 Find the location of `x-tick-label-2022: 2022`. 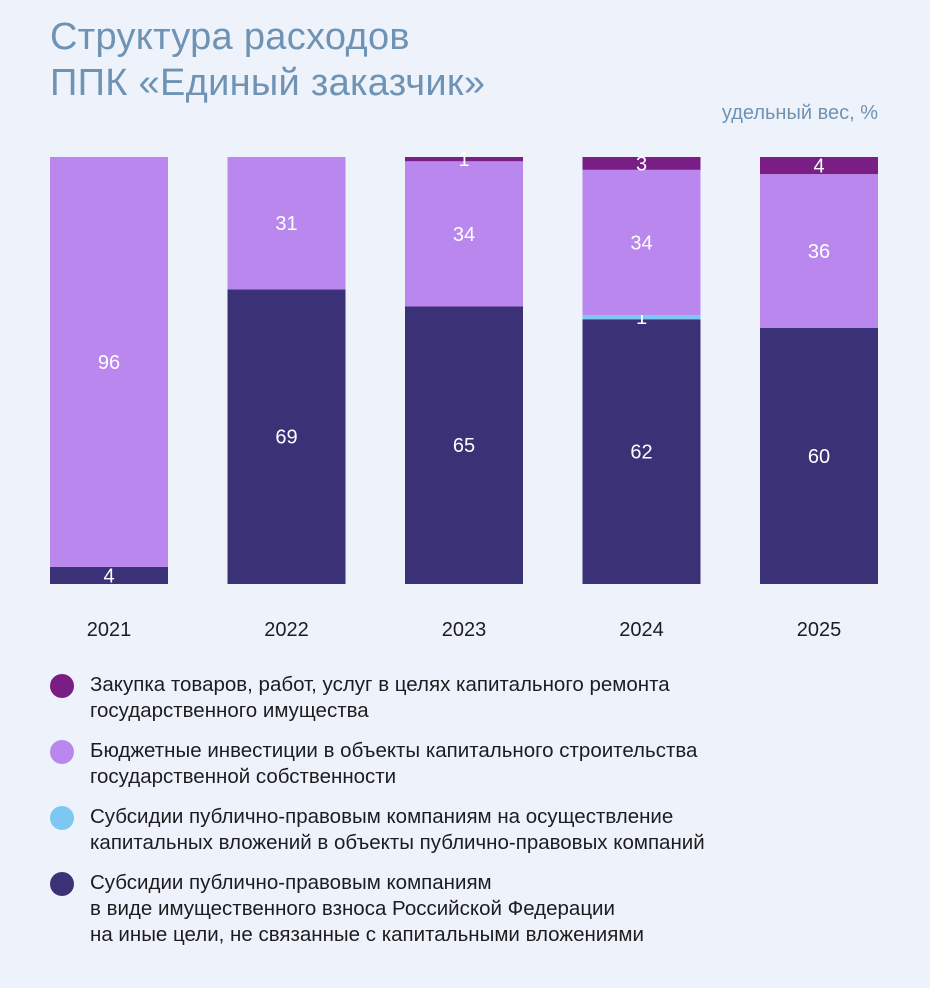

x-tick-label-2022: 2022 is located at coordinates (286, 630).